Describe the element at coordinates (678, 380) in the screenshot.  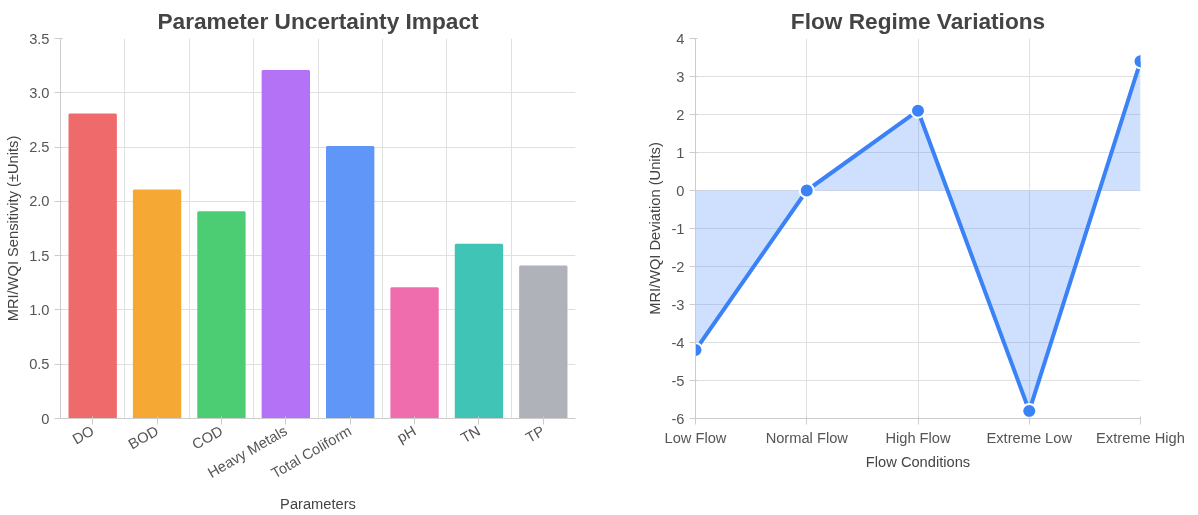
I see `y-tick-label: -5` at that location.